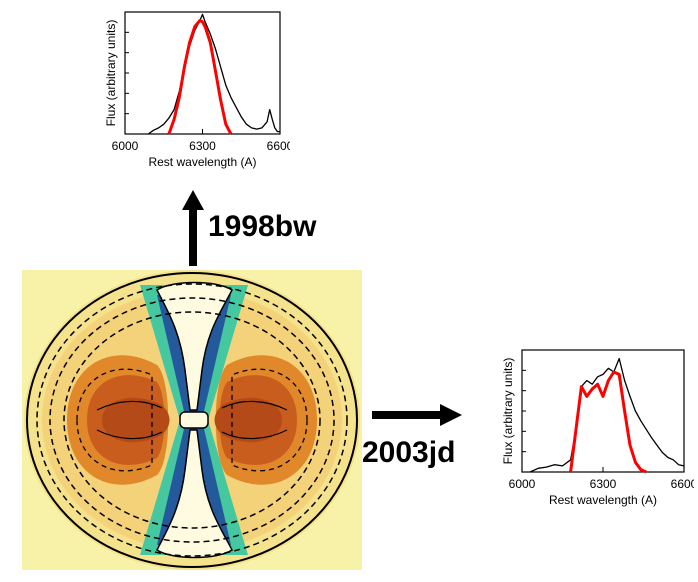 This screenshot has width=698, height=582. I want to click on arrow-up-icon, so click(193, 228).